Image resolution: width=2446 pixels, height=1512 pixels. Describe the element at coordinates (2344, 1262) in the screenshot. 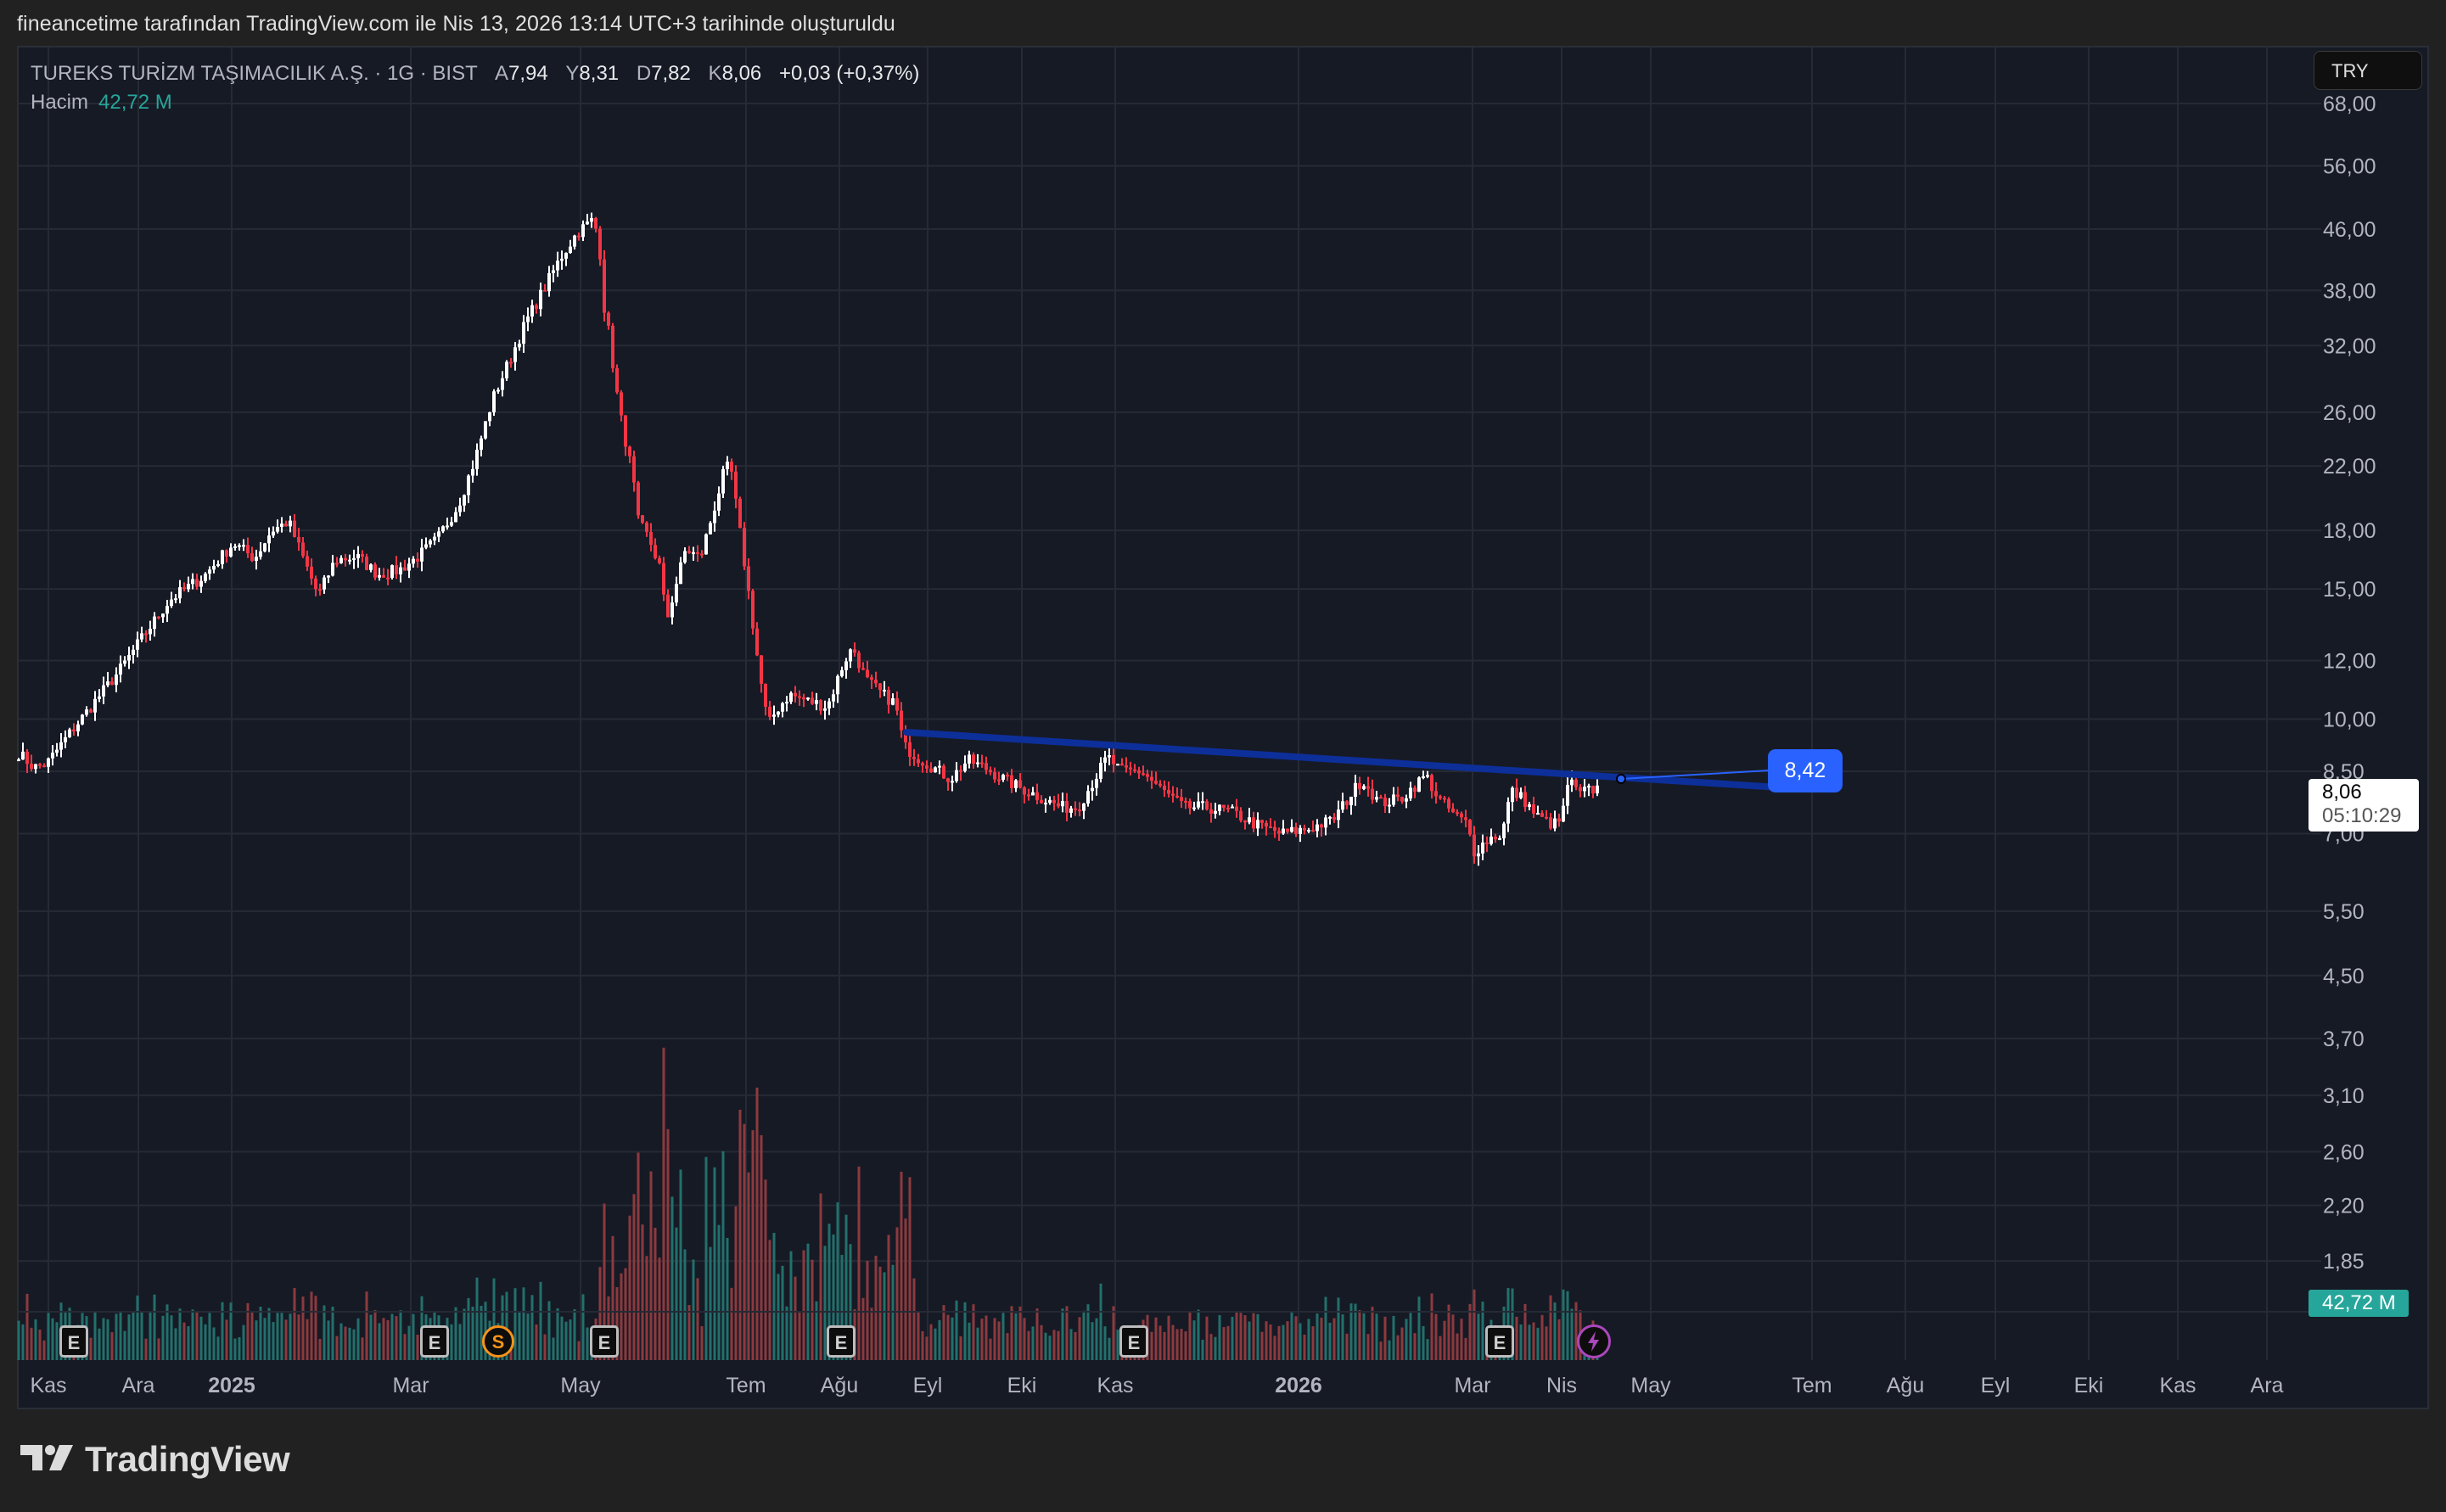

I see `price-axis-label: 1,85` at that location.